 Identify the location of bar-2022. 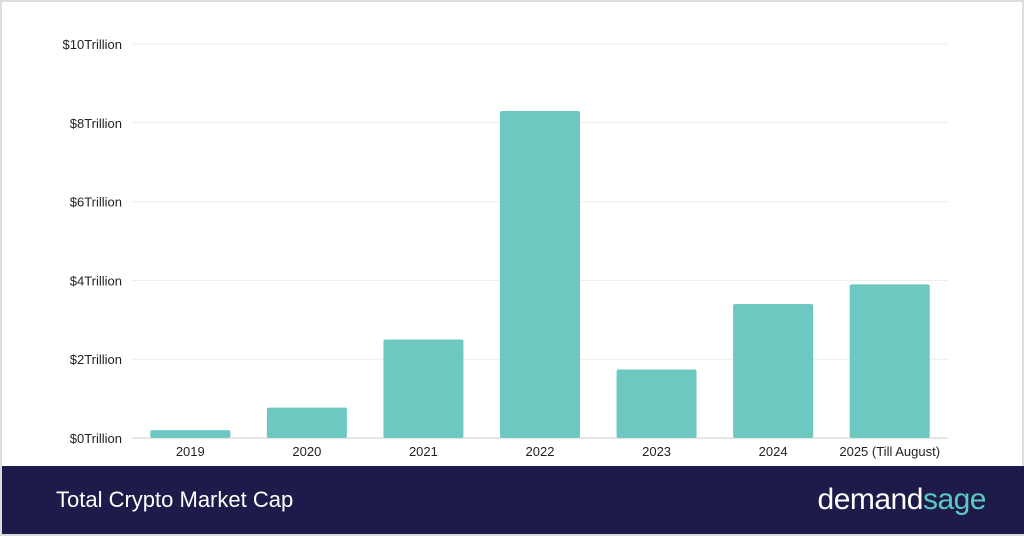
(540, 274).